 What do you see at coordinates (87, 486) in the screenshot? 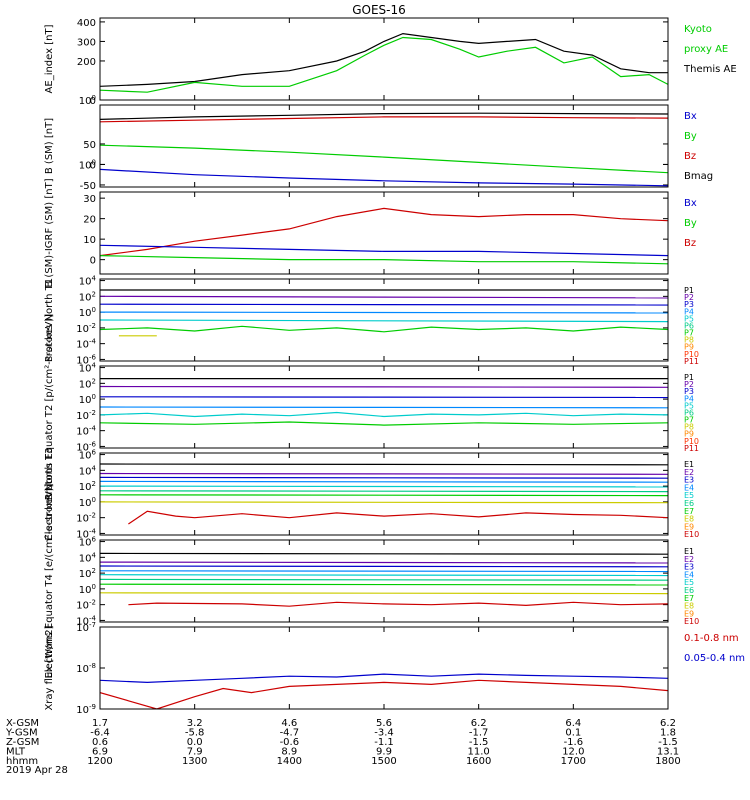
I see `y-tick-label: 10²` at bounding box center [87, 486].